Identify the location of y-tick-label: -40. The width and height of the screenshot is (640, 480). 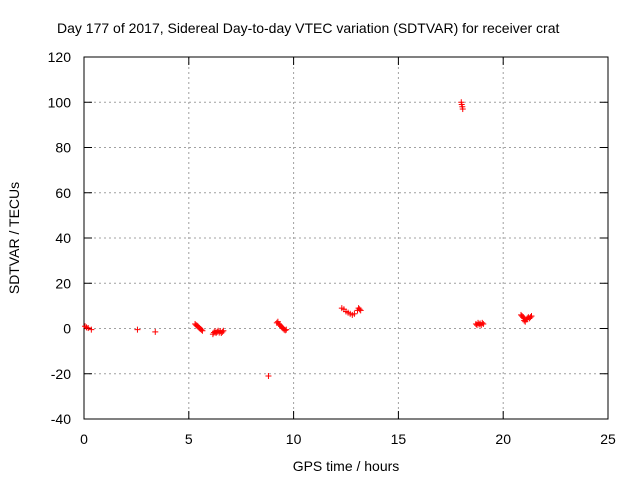
(61, 419).